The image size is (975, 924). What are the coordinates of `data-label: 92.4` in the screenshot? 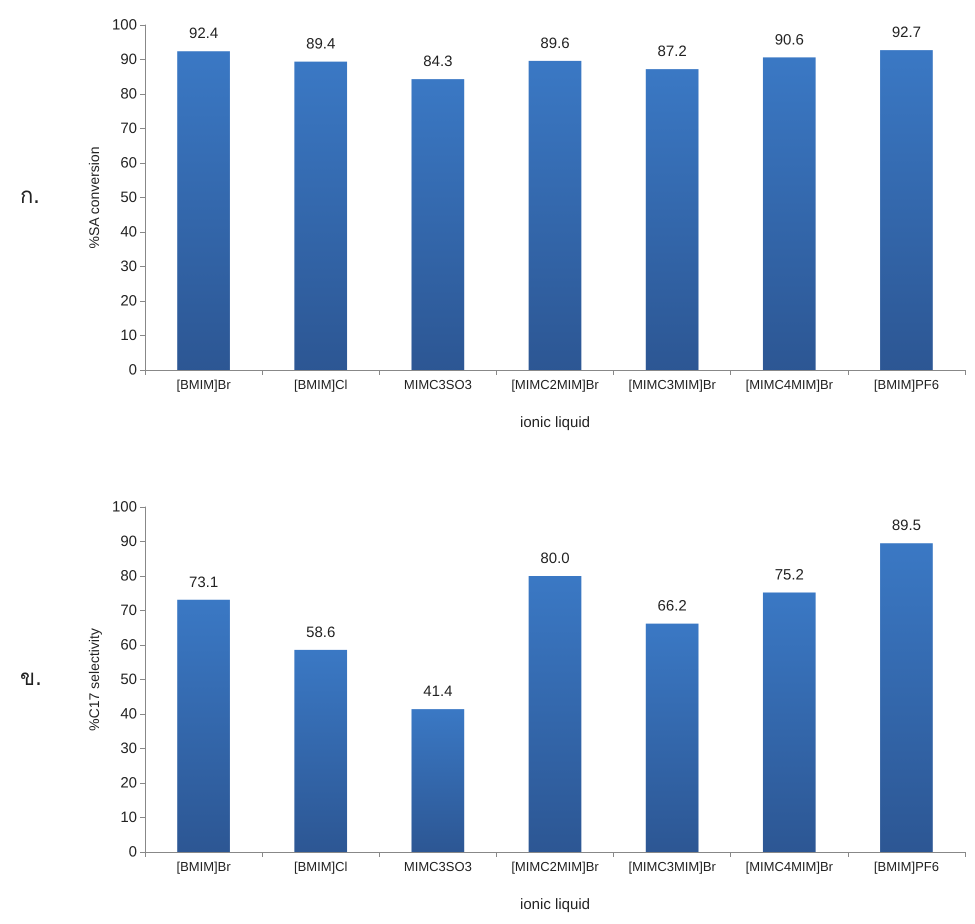 It's located at (203, 33).